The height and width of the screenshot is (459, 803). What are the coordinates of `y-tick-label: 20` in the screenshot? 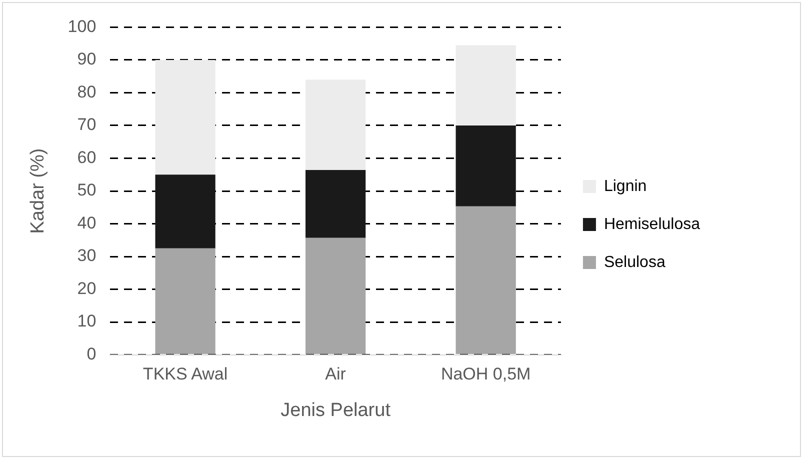 It's located at (86, 288).